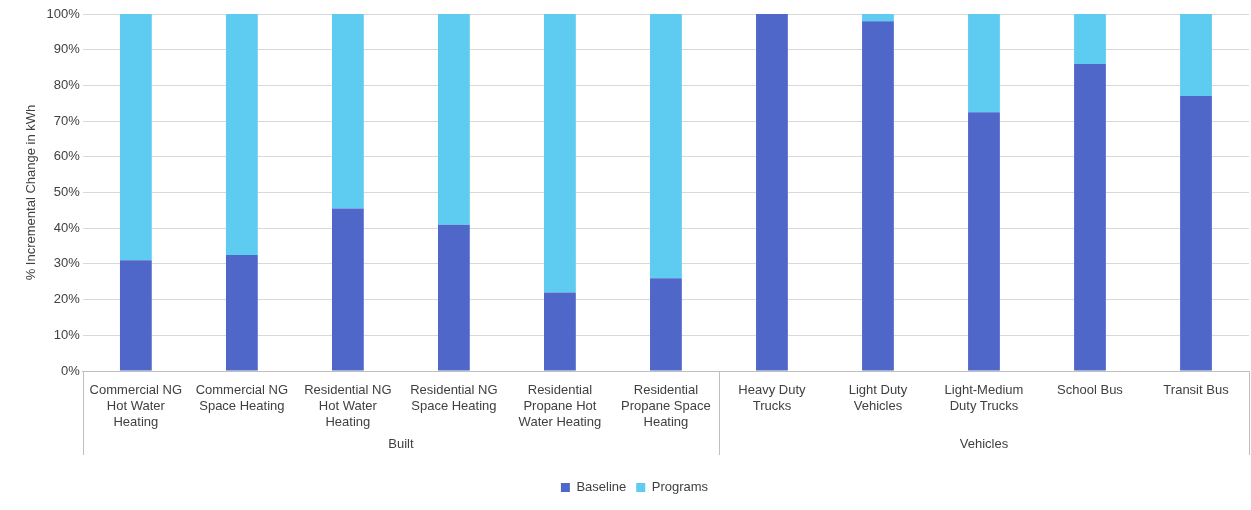  Describe the element at coordinates (67, 227) in the screenshot. I see `y-tick-label: 40%` at that location.